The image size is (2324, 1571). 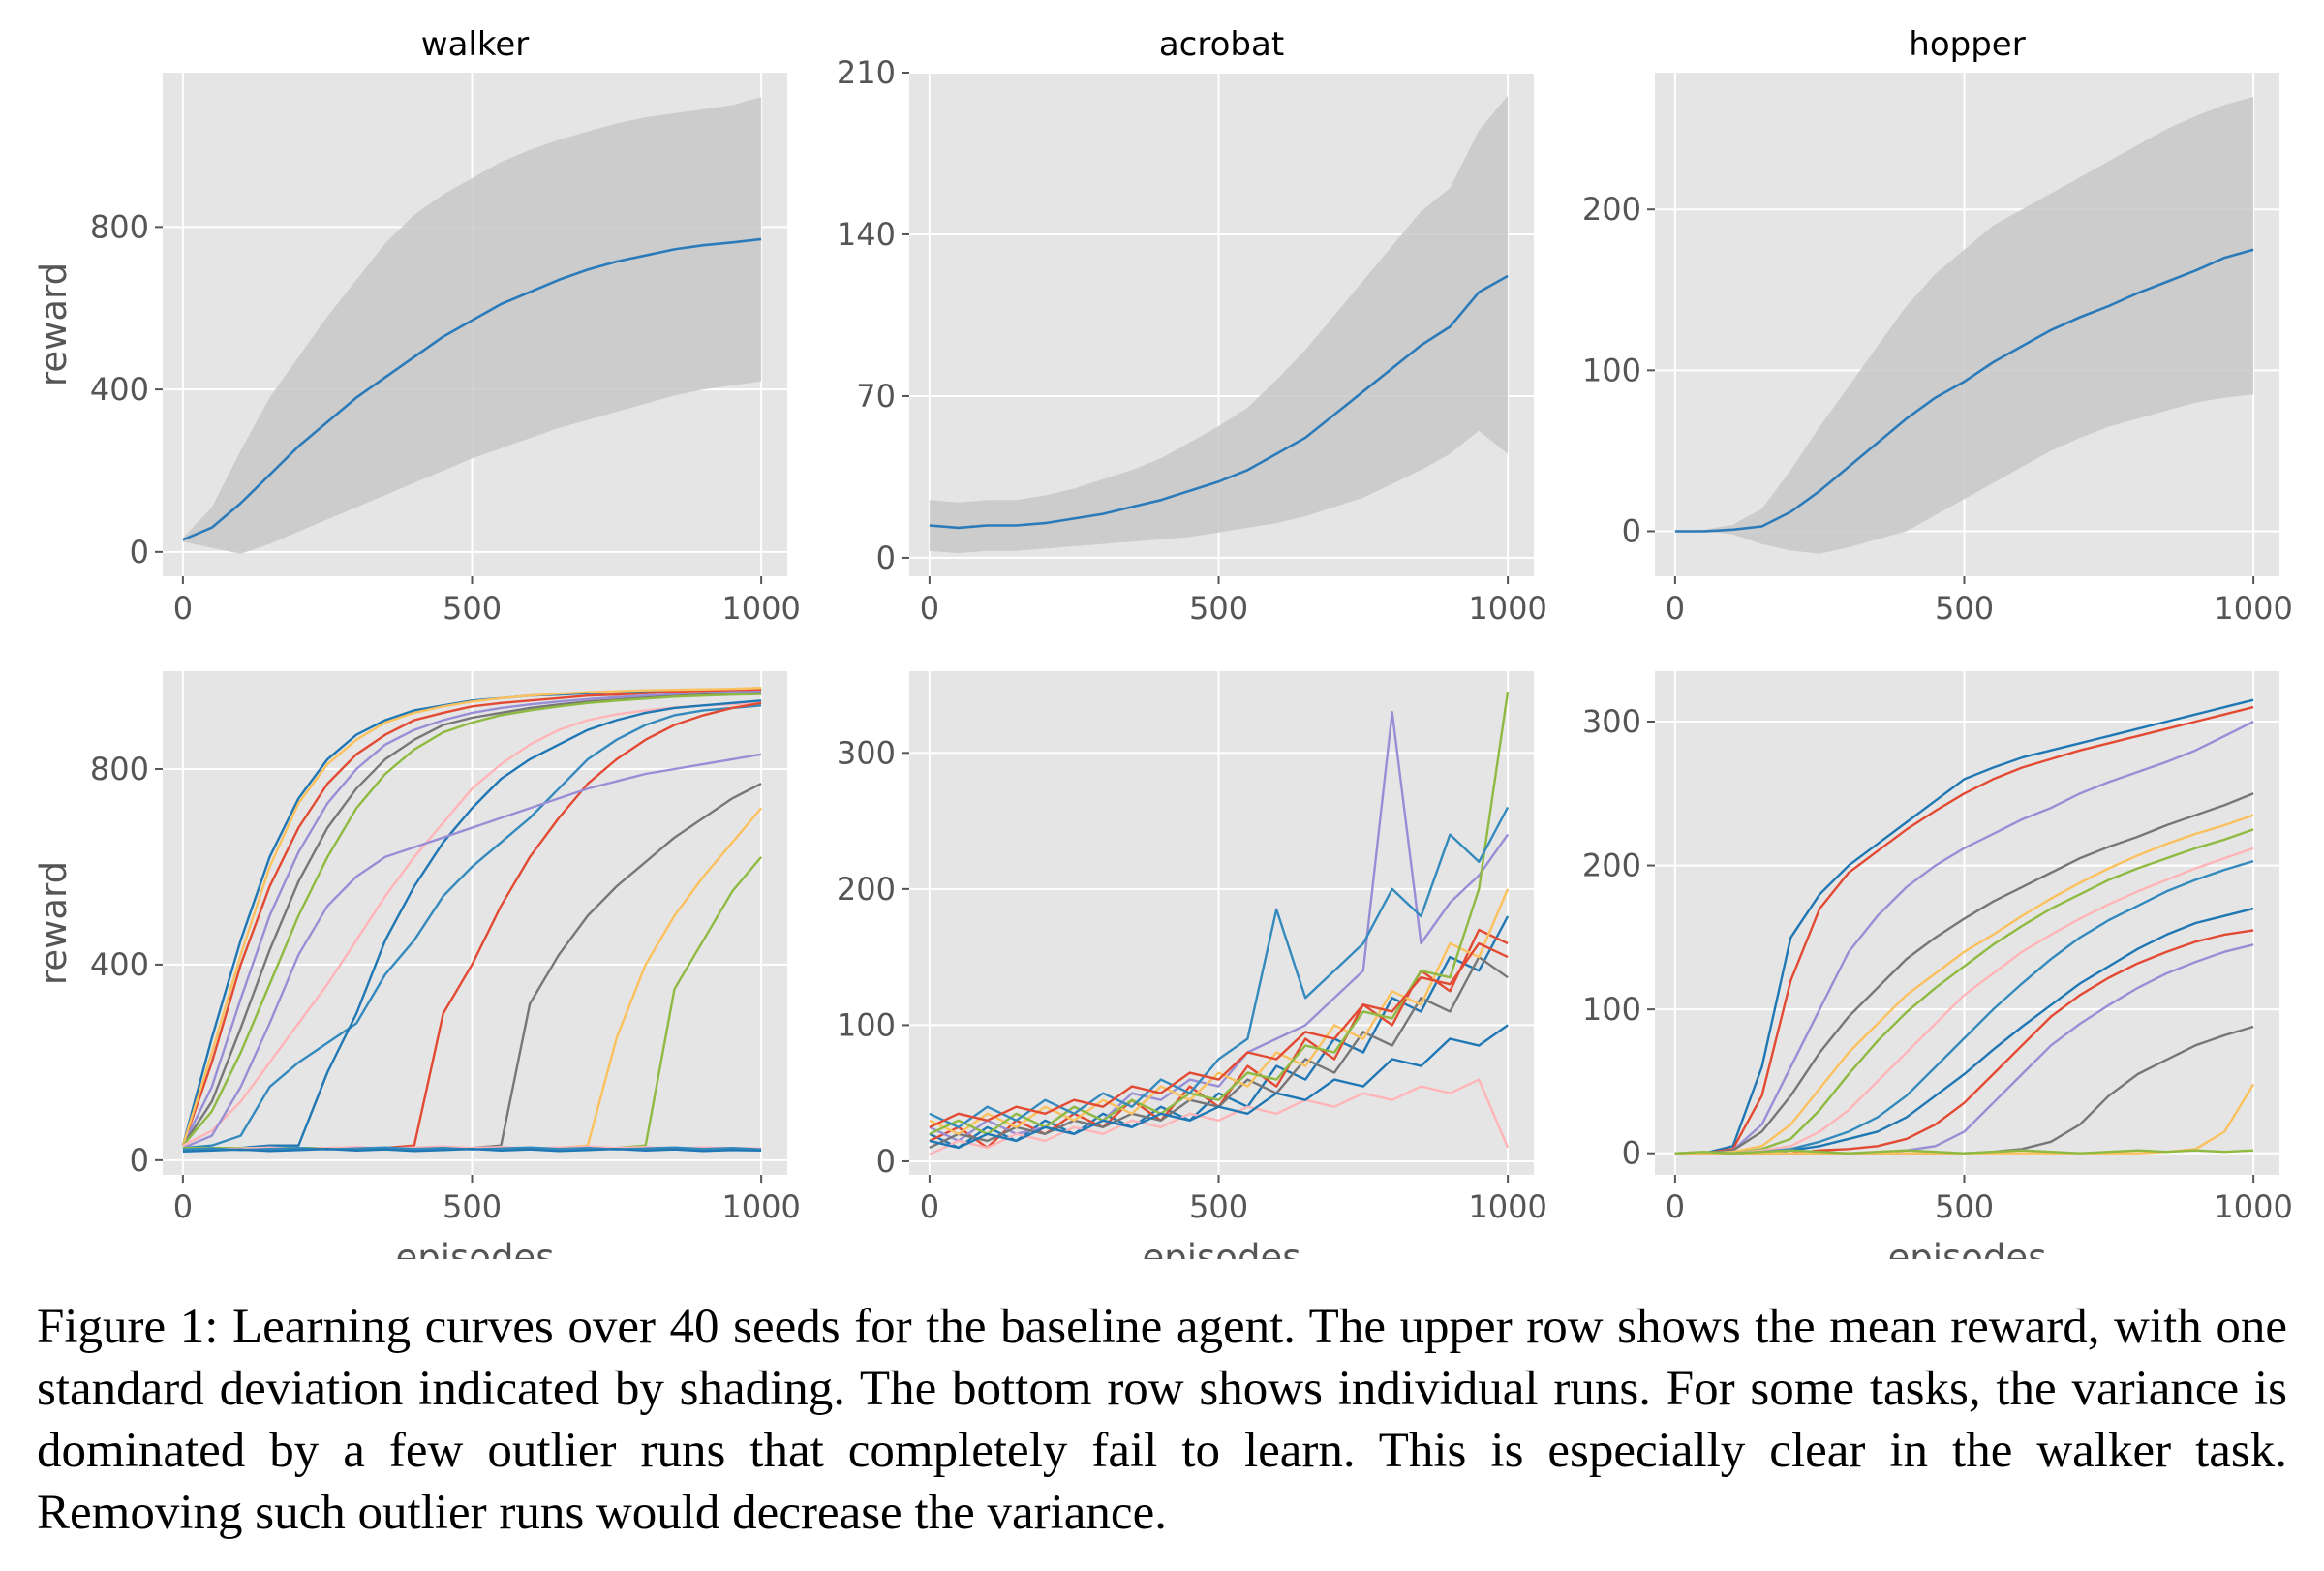 What do you see at coordinates (876, 397) in the screenshot?
I see `y-tick-label: 70` at bounding box center [876, 397].